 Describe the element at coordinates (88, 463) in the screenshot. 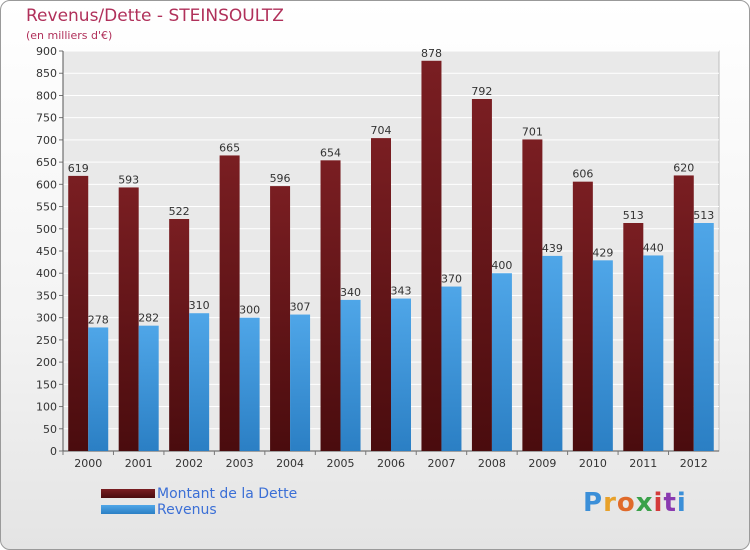

I see `x-tick-label: 2000` at that location.